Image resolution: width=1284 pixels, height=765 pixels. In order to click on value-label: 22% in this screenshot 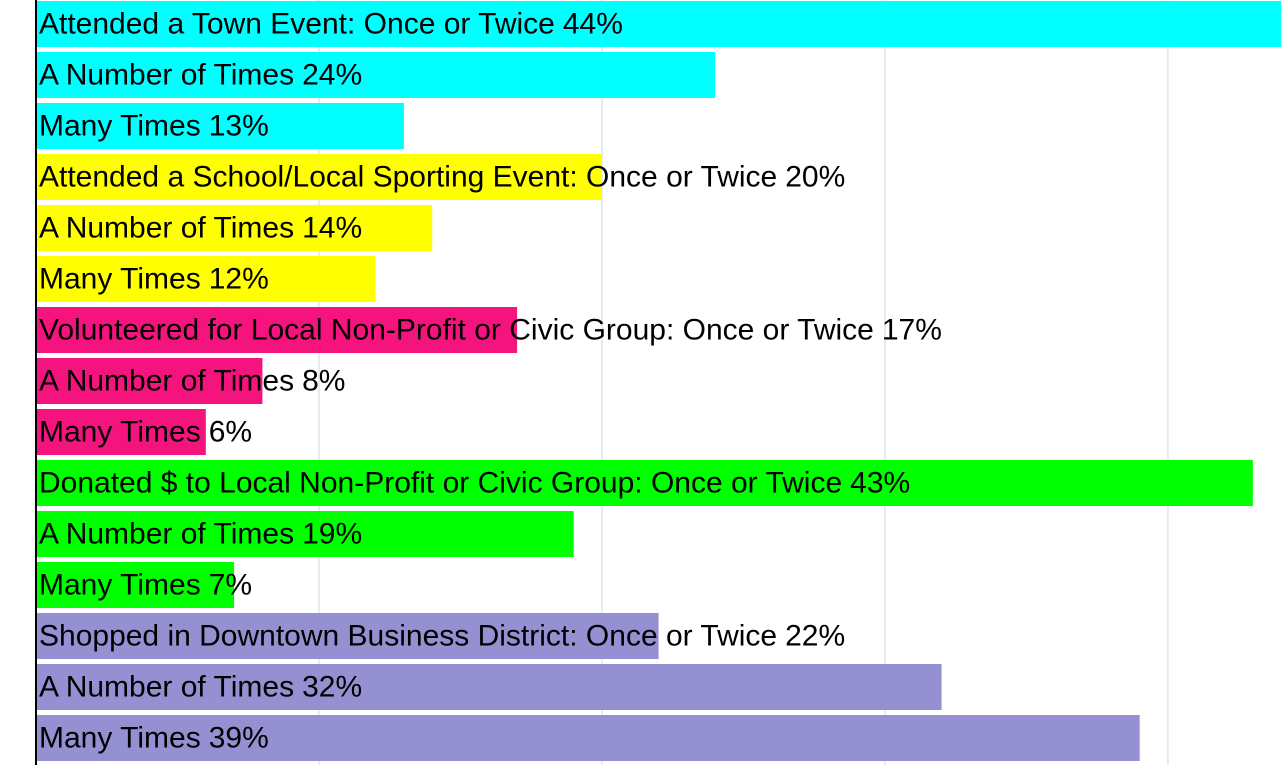, I will do `click(815, 635)`.